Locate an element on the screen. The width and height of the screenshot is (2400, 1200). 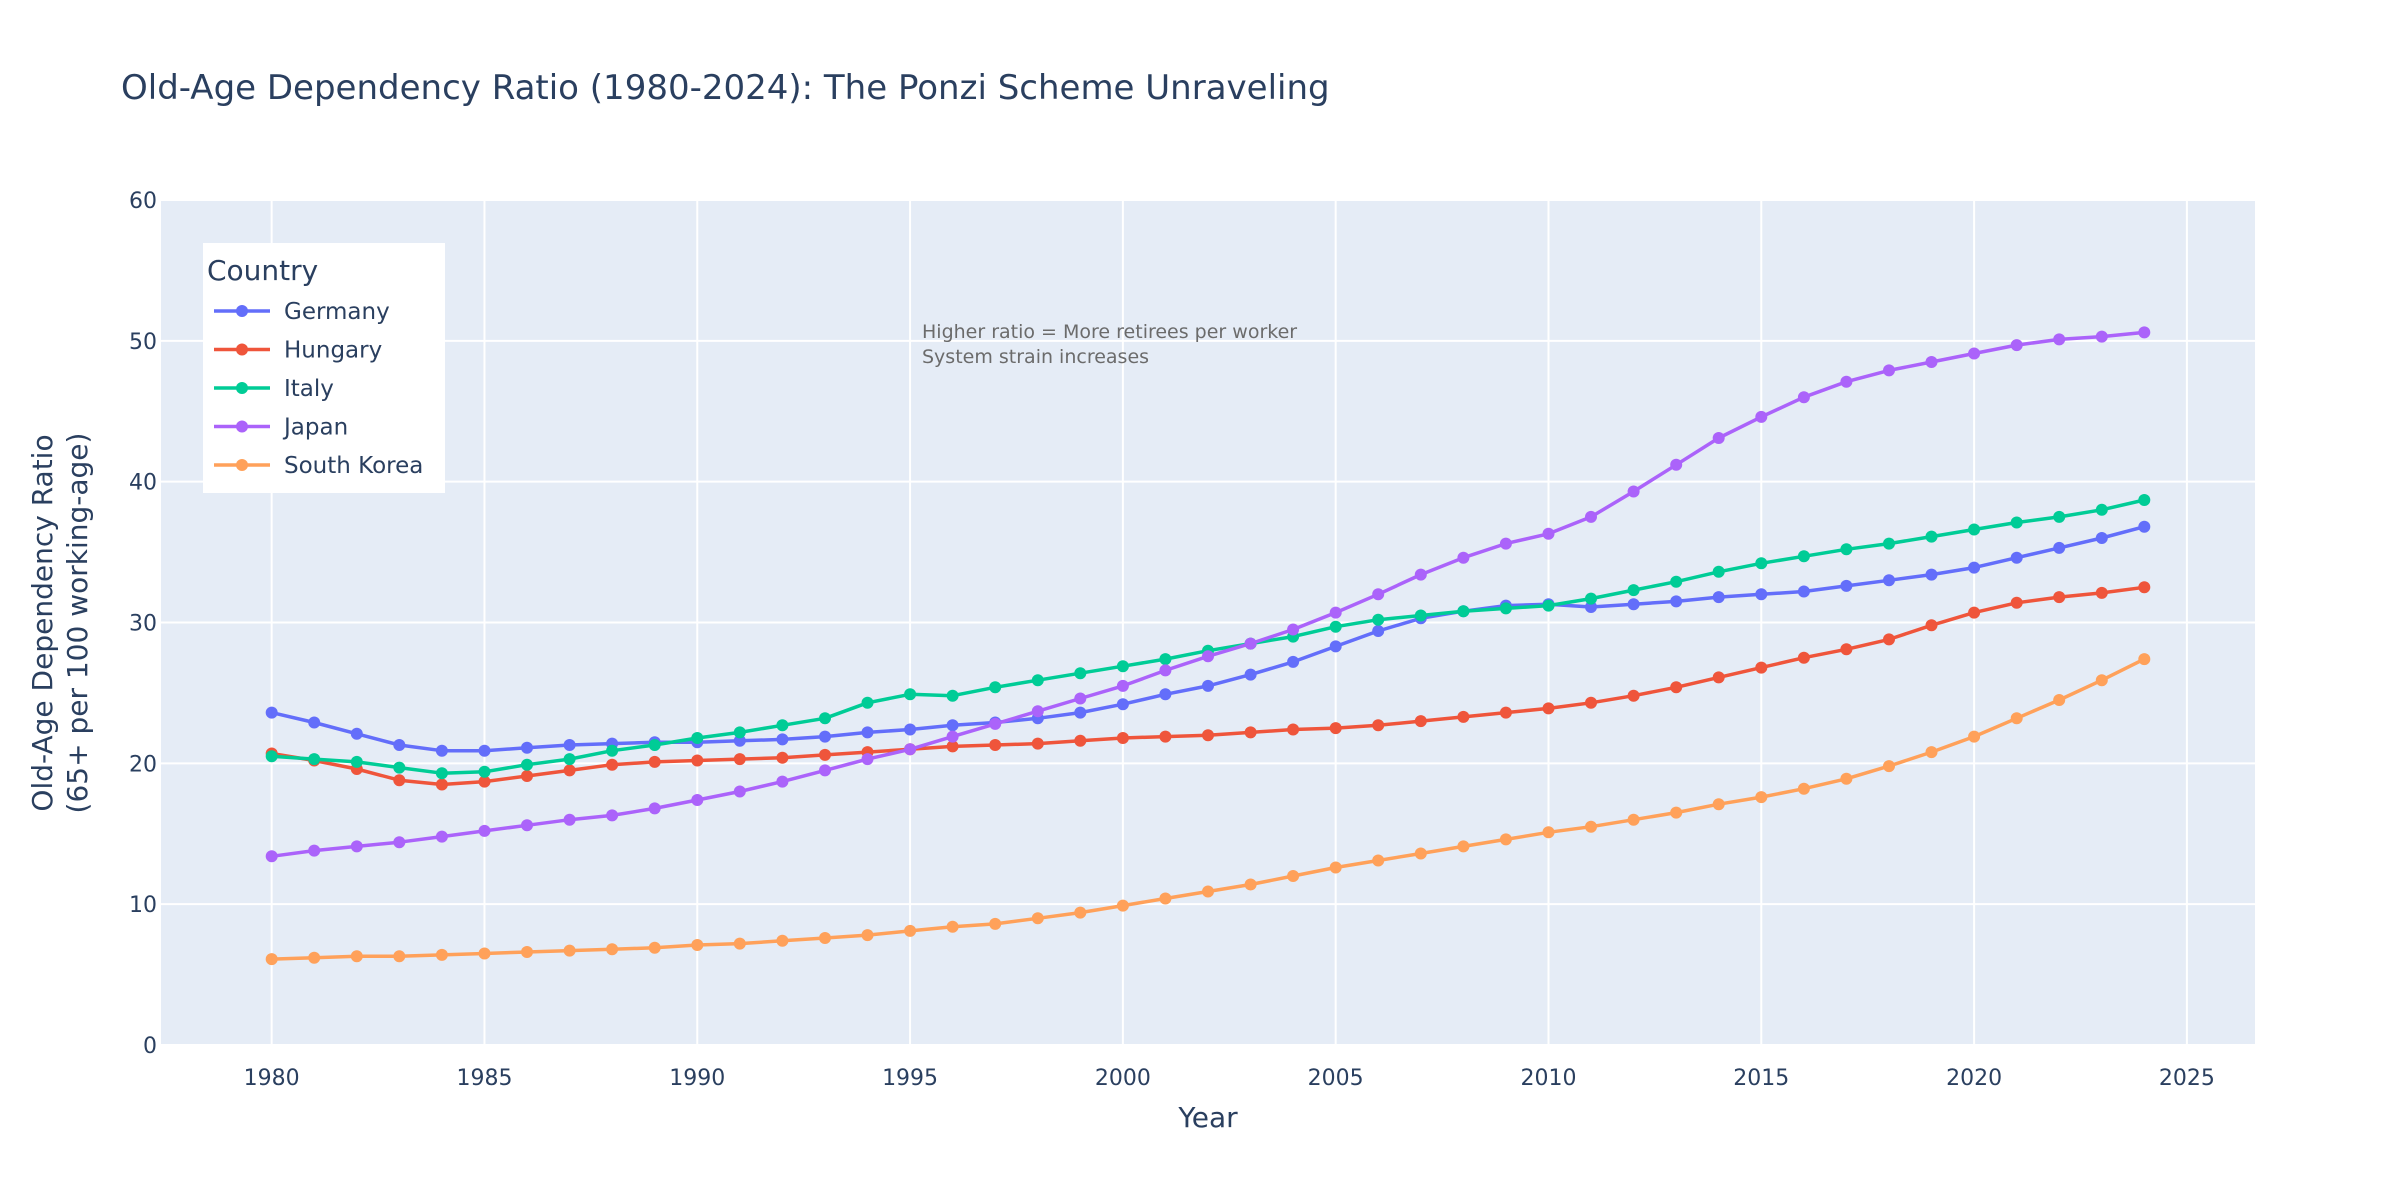
data-point-japan-2011 is located at coordinates (1591, 516).